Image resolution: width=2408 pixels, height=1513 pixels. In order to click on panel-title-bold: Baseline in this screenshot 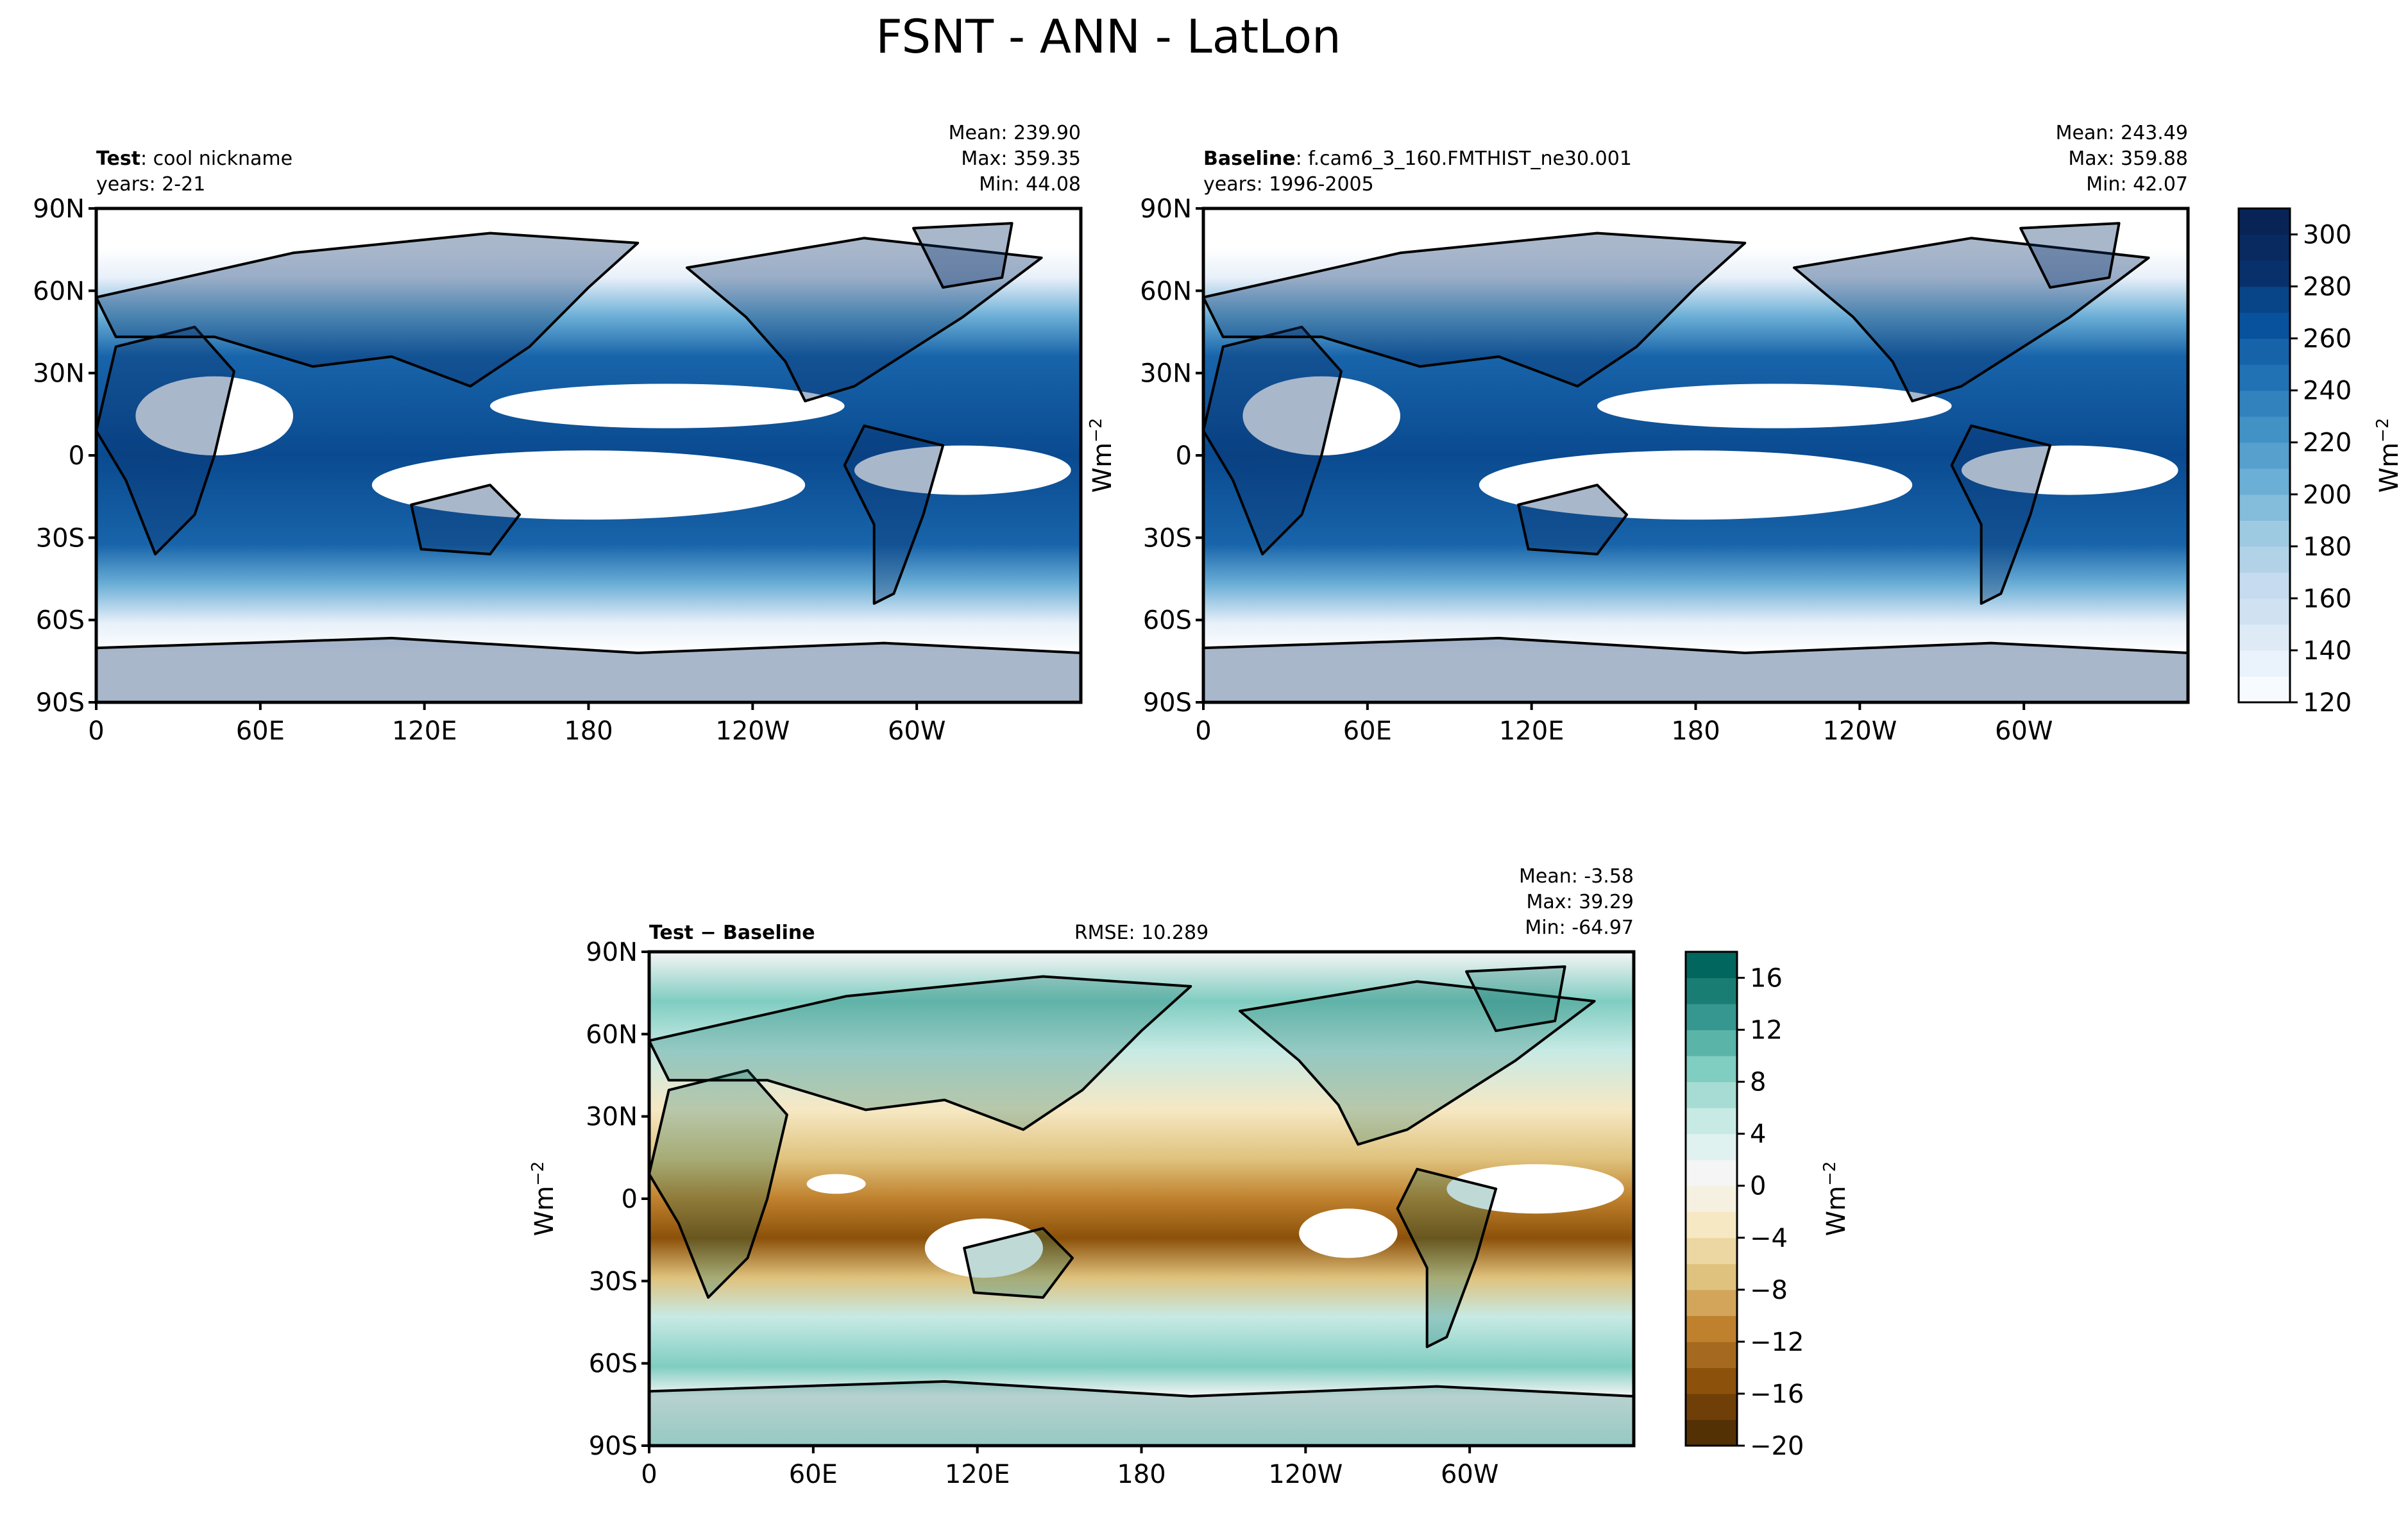, I will do `click(1249, 159)`.